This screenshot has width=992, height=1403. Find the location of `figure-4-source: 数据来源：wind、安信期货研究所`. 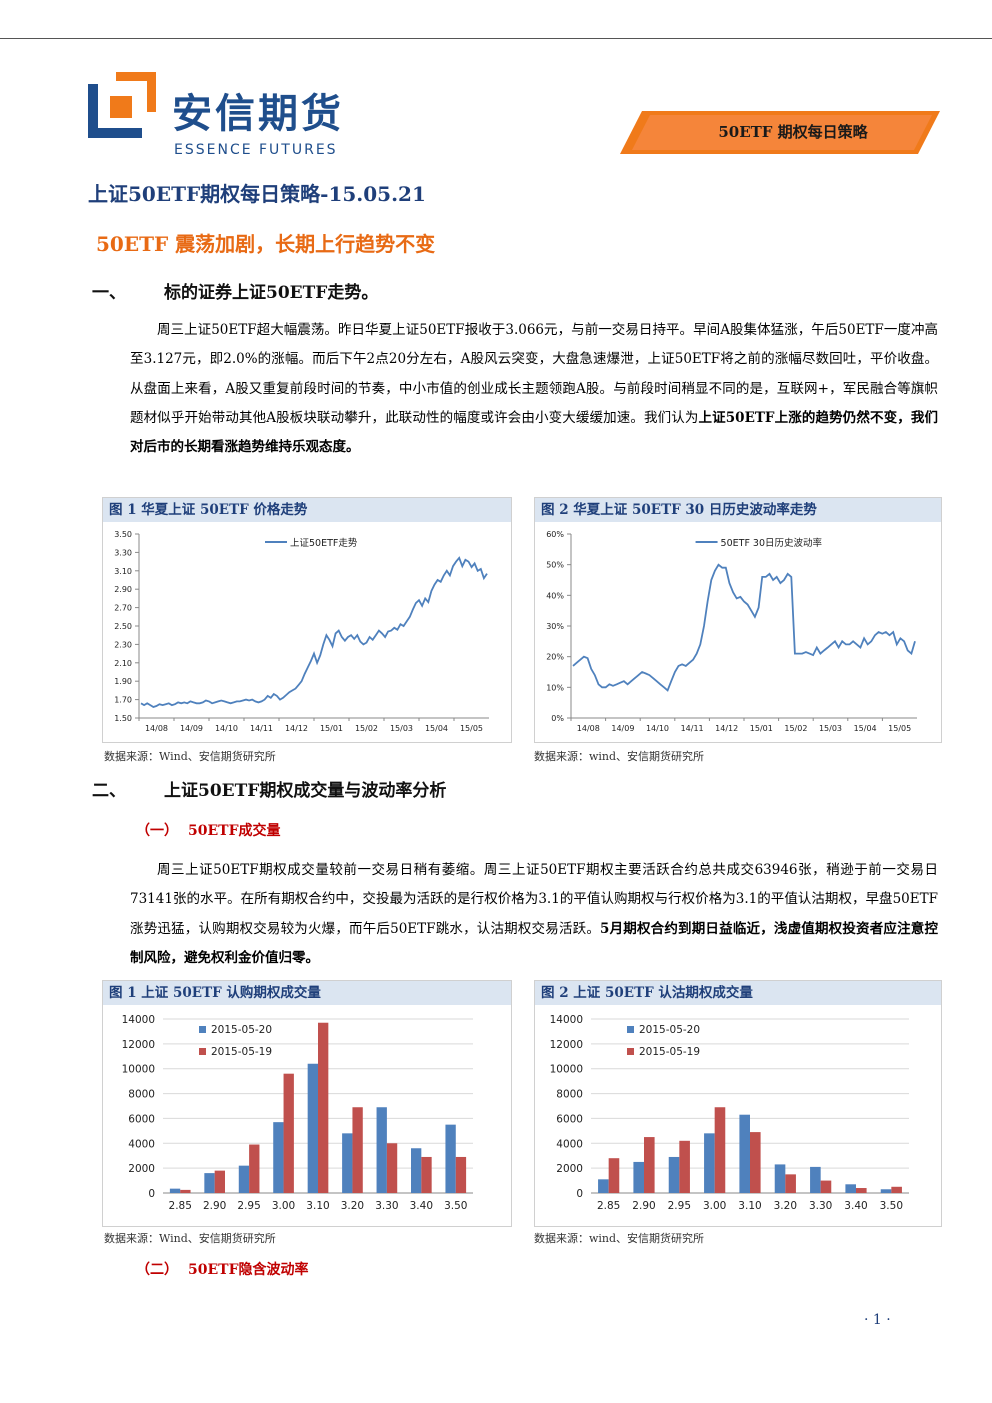

figure-4-source: 数据来源：wind、安信期货研究所 is located at coordinates (619, 1238).